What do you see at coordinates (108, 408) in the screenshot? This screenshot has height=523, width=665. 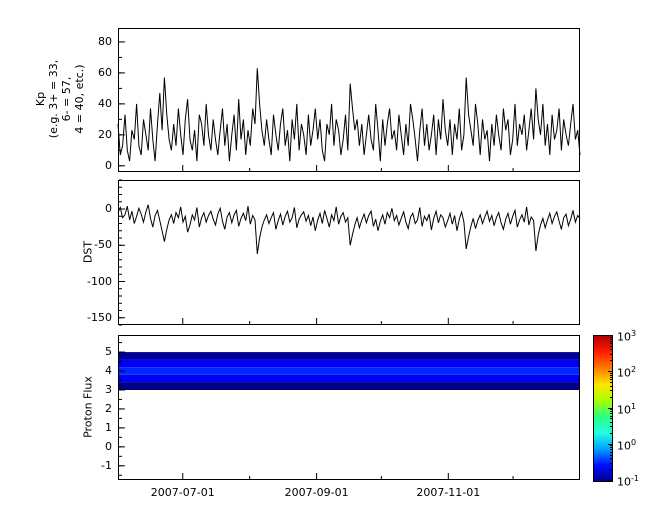 I see `proton_flux-ytick-label: 2` at bounding box center [108, 408].